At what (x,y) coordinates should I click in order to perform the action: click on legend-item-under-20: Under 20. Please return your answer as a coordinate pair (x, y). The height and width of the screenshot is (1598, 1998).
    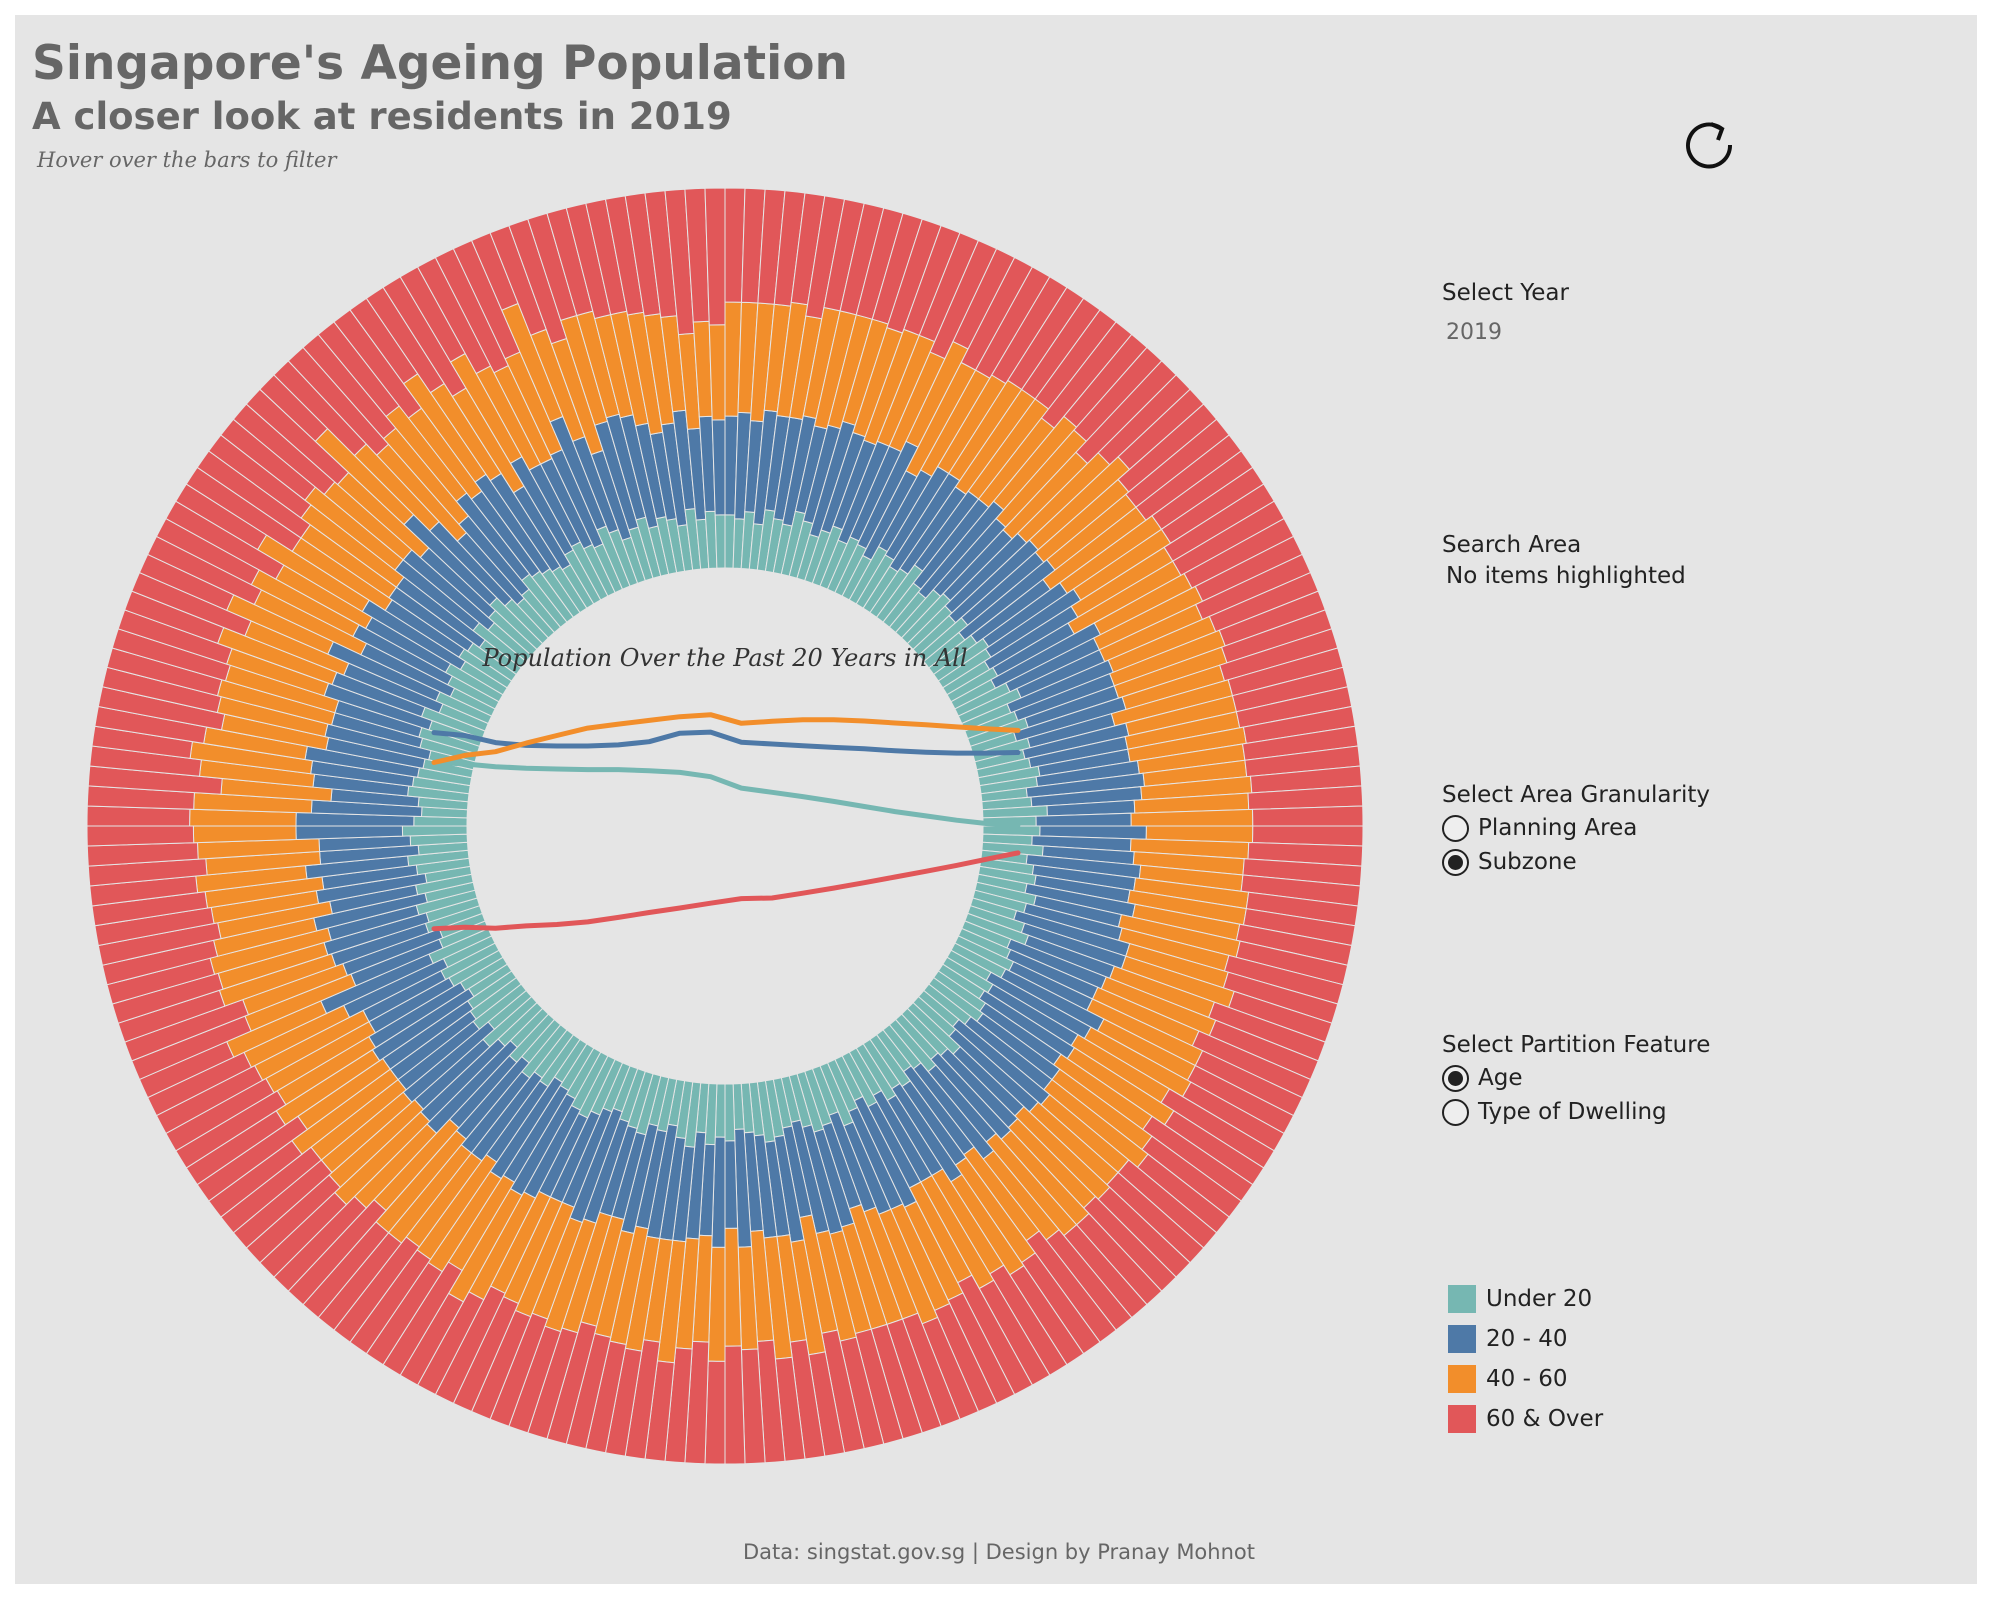
    Looking at the image, I should click on (1520, 1299).